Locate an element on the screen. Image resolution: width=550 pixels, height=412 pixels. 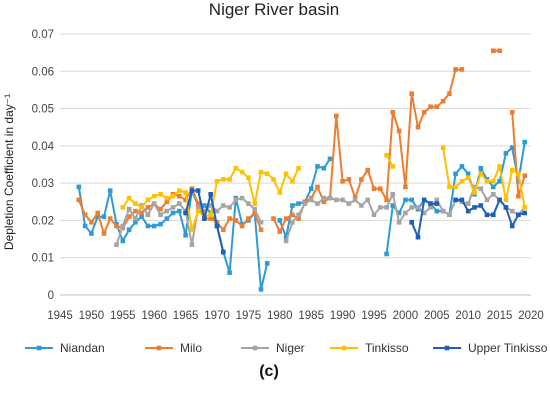
x-tick-label: 2005 is located at coordinates (437, 316).